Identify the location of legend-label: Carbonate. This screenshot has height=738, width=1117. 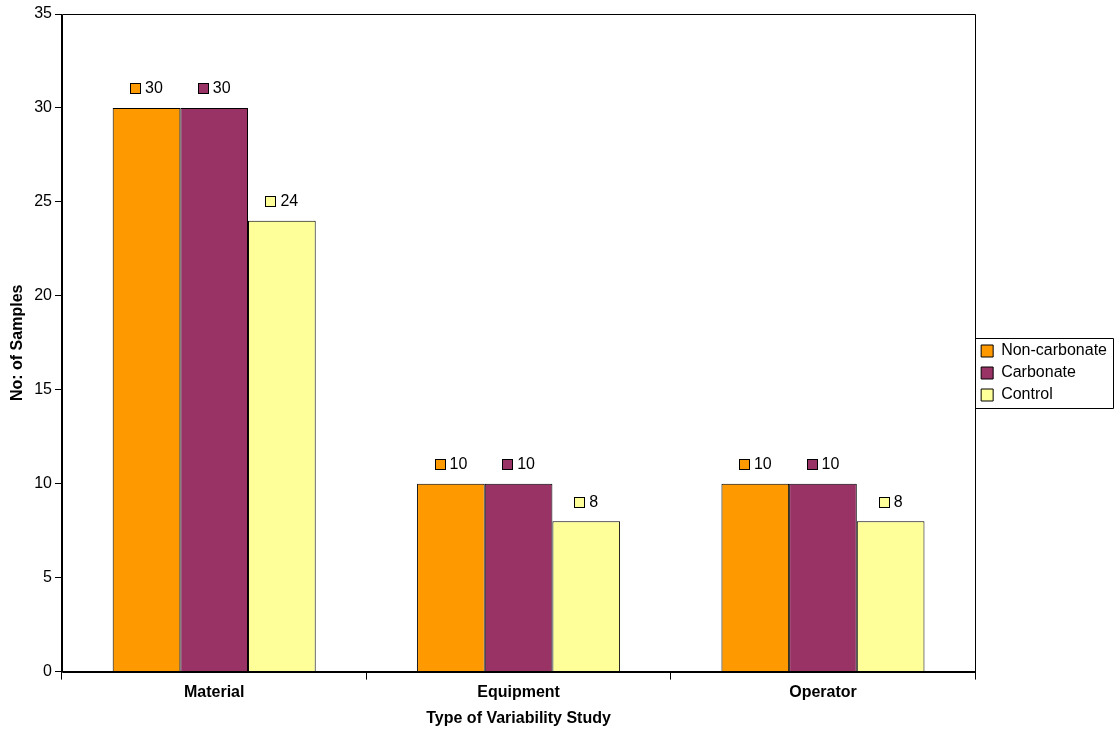
(1038, 372).